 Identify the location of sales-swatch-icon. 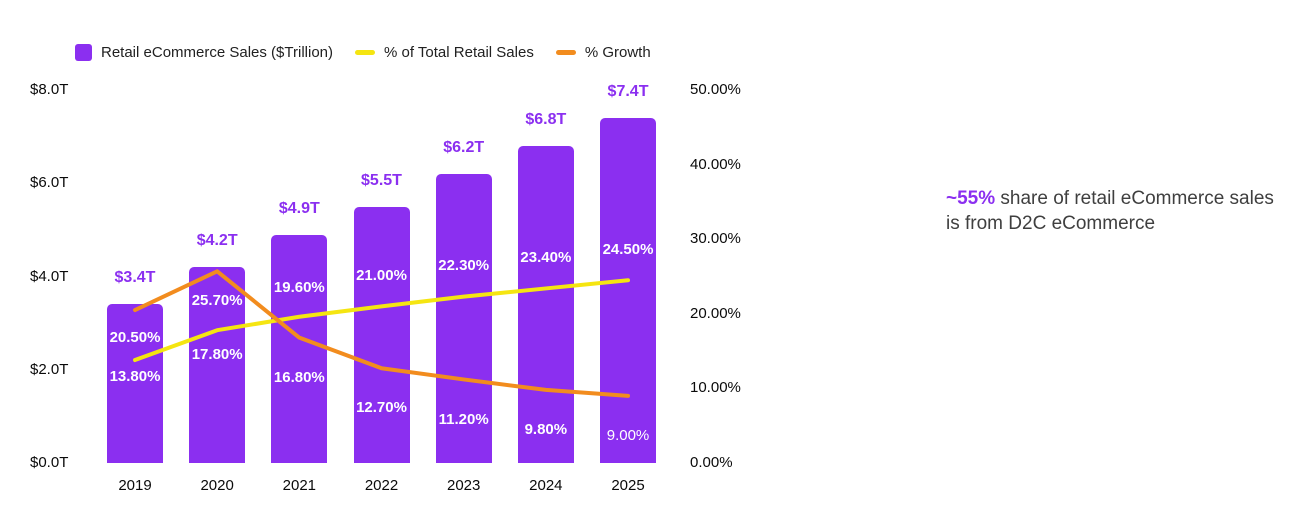
(83, 52).